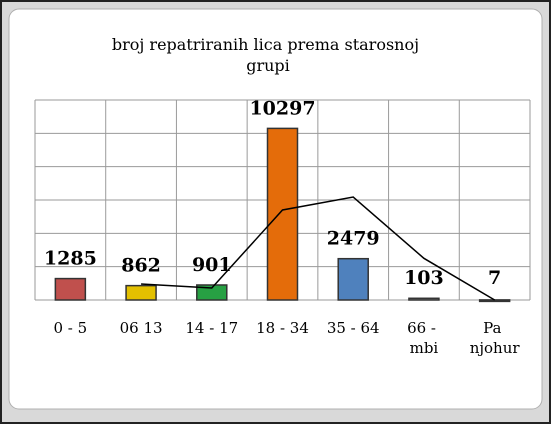 This screenshot has width=551, height=424. I want to click on x-tick-label: 18 - 34, so click(282, 328).